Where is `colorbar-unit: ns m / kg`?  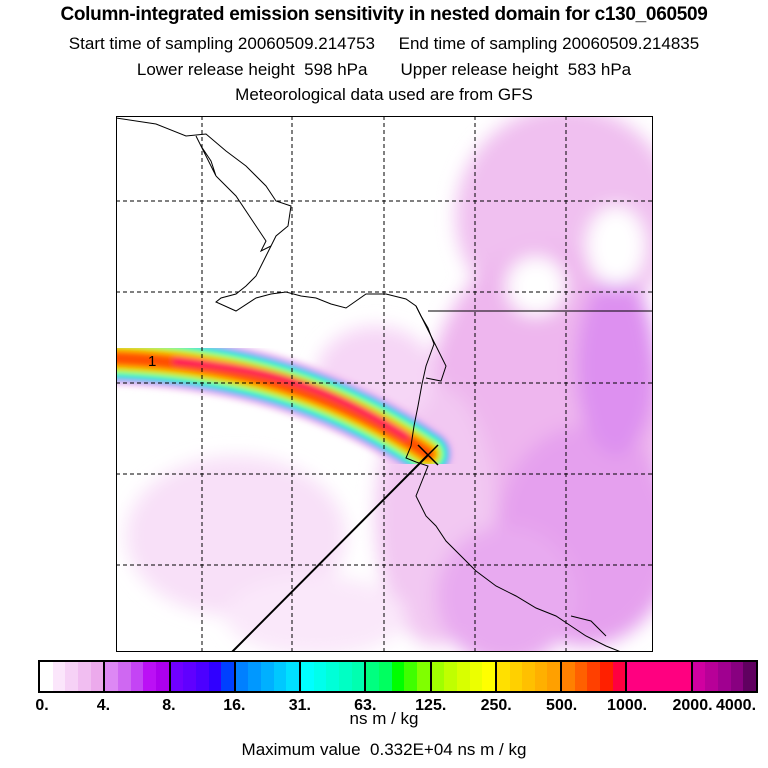
colorbar-unit: ns m / kg is located at coordinates (384, 718).